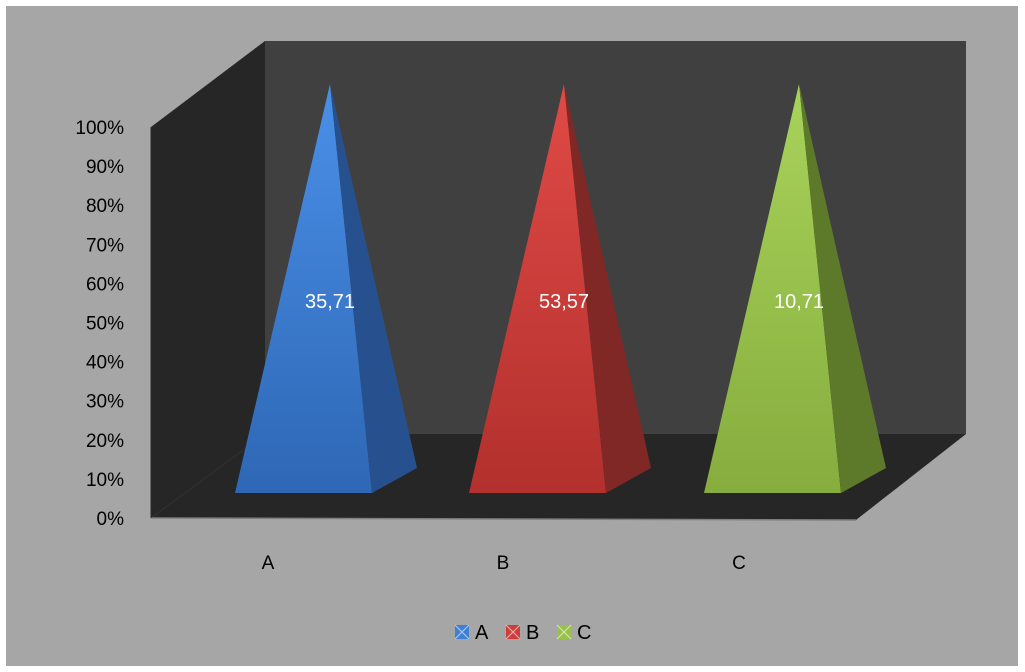 This screenshot has width=1025, height=672. I want to click on y-tick-label: 90%, so click(105, 167).